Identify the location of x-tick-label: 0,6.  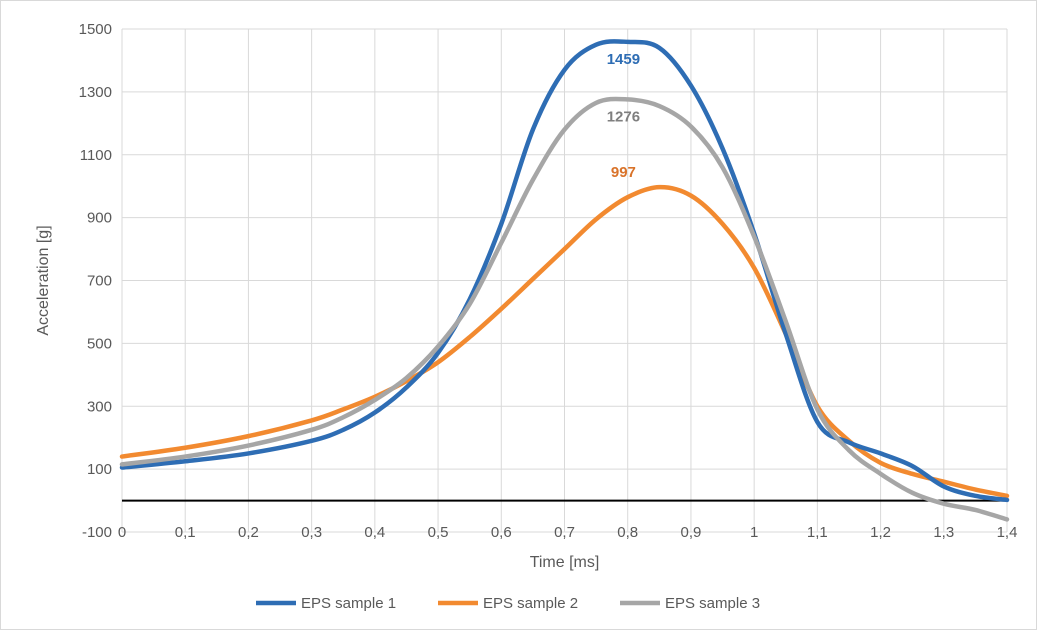
(501, 532).